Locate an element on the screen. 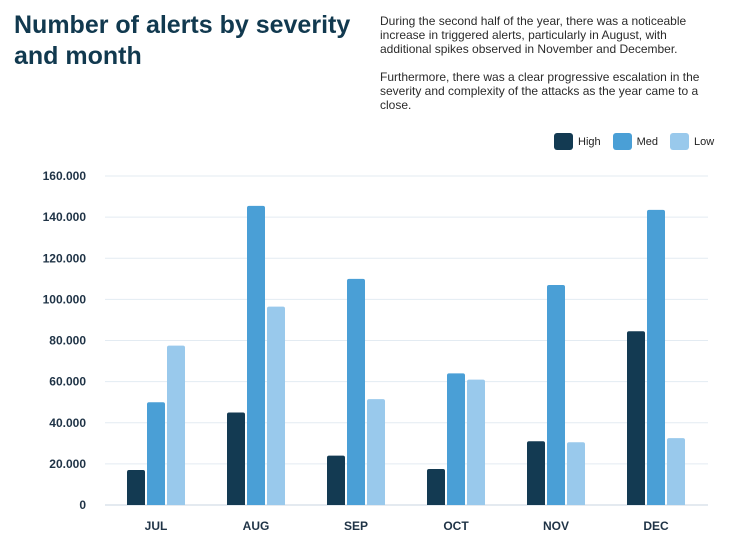 The width and height of the screenshot is (751, 545). bar-low-jul is located at coordinates (176, 425).